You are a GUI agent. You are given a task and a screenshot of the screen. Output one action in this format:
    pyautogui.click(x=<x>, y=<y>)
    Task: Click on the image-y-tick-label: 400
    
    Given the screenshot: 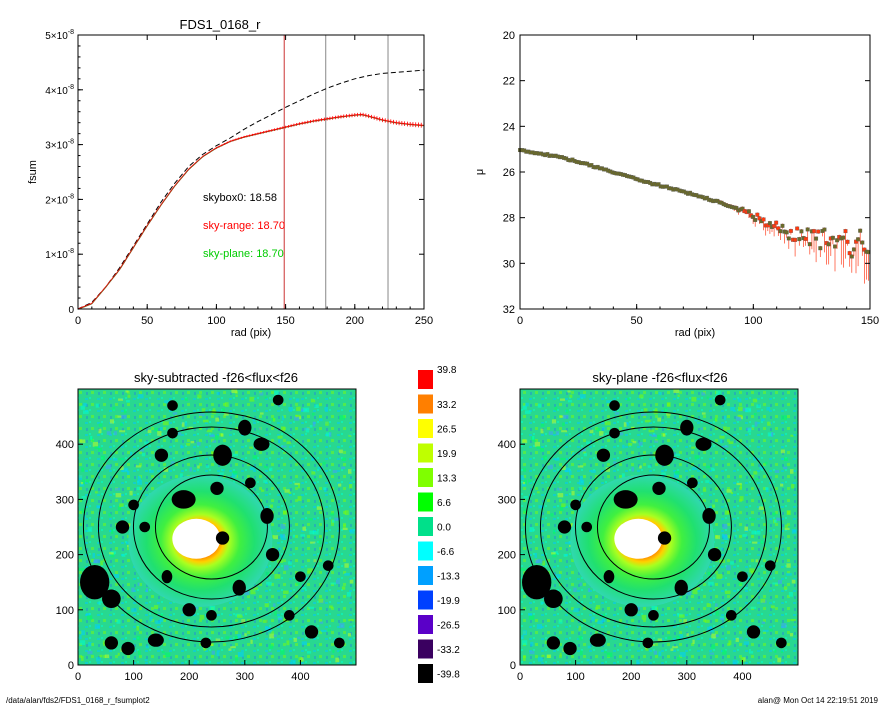 What is the action you would take?
    pyautogui.click(x=507, y=445)
    